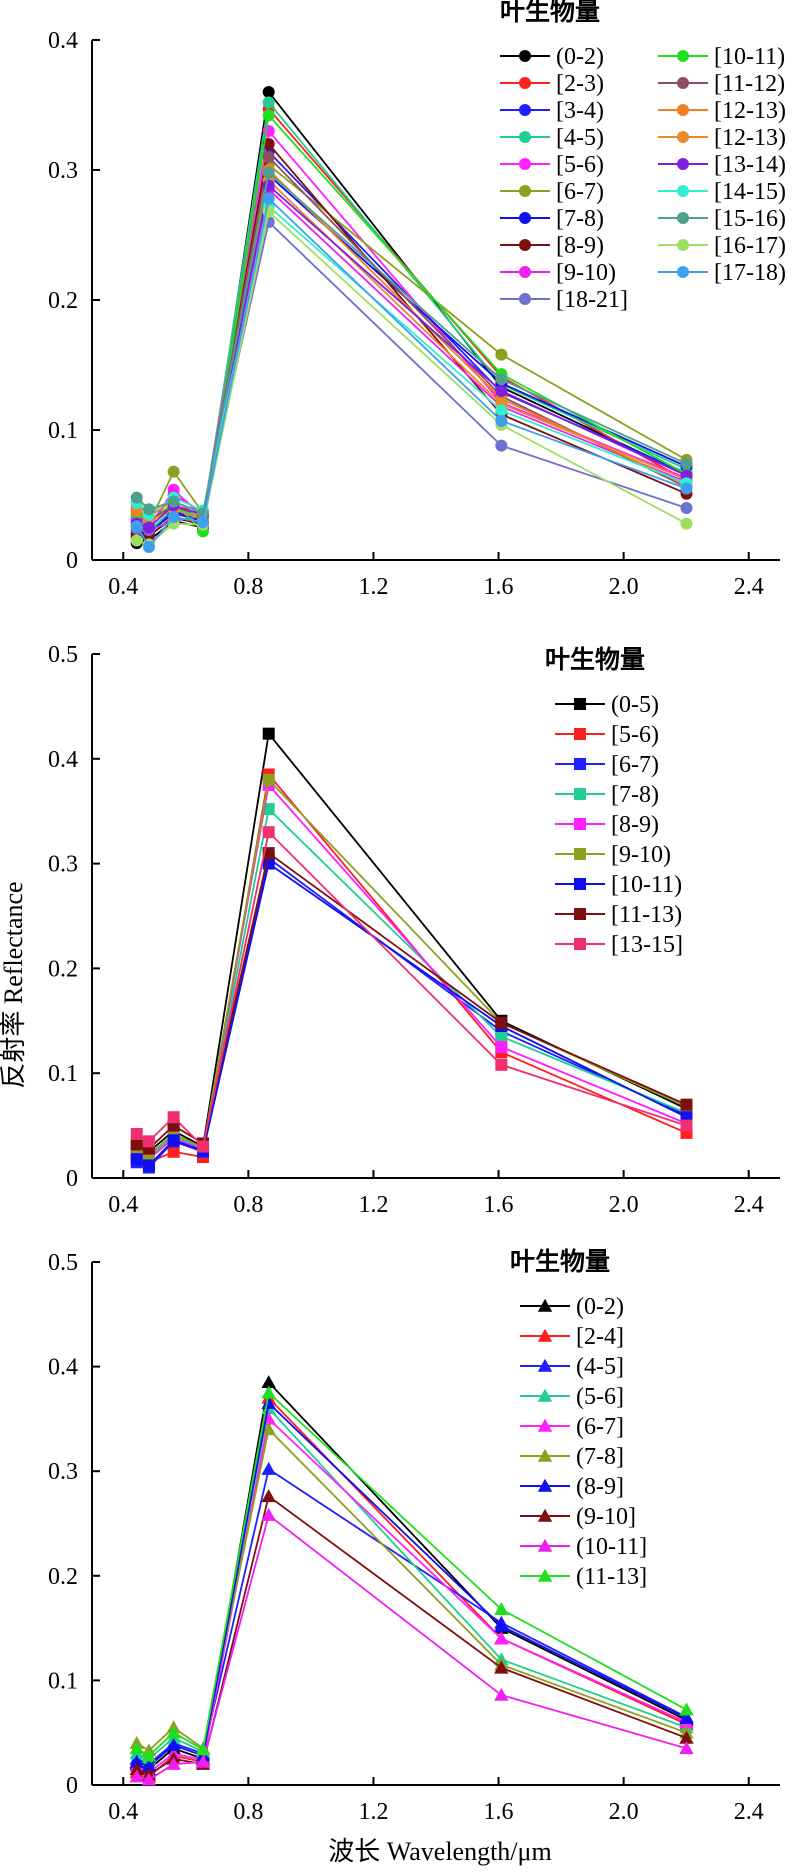 The height and width of the screenshot is (1873, 800). I want to click on legend-item: [12-13), so click(722, 138).